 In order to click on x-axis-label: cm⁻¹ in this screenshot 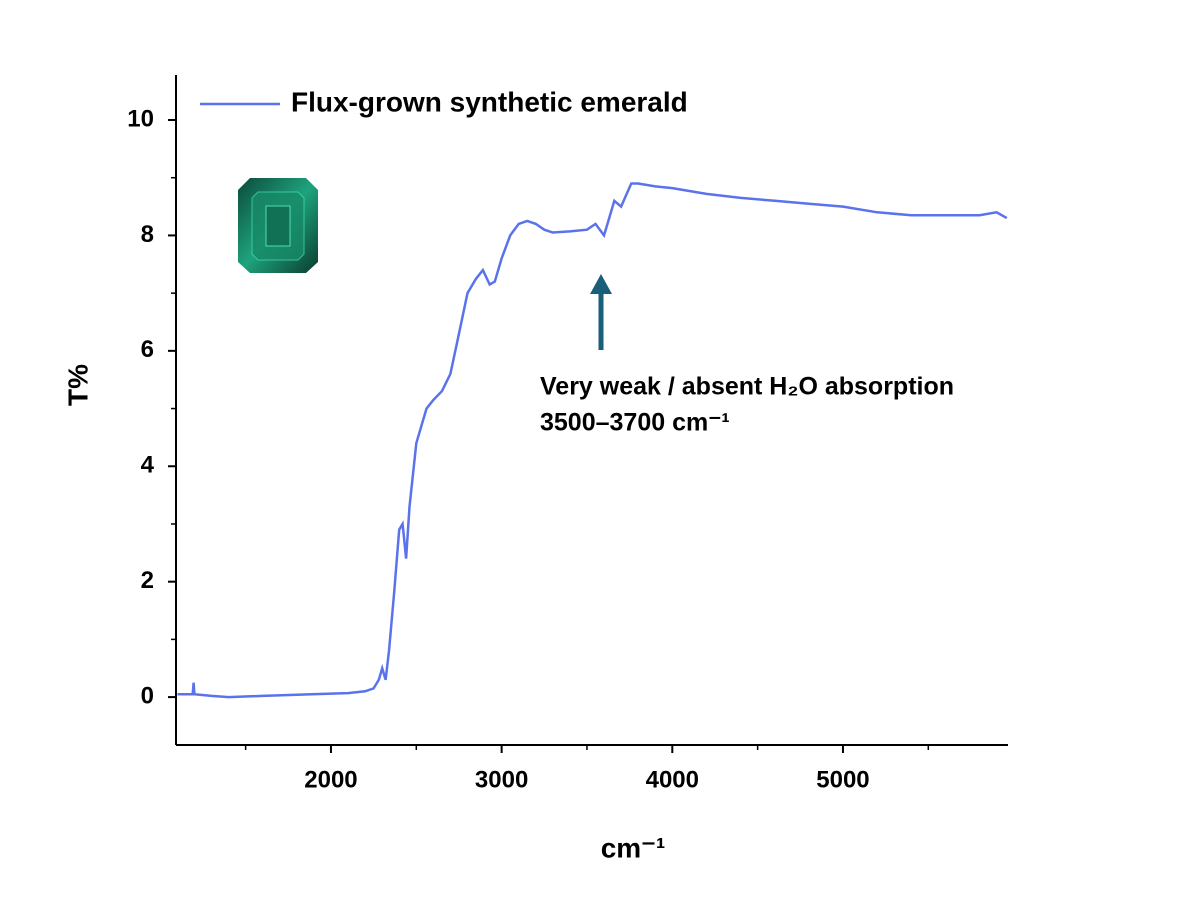, I will do `click(633, 847)`.